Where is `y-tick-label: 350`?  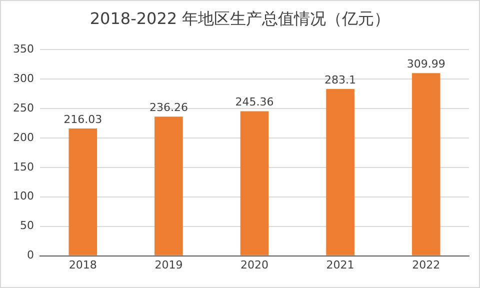
y-tick-label: 350 is located at coordinates (23, 49).